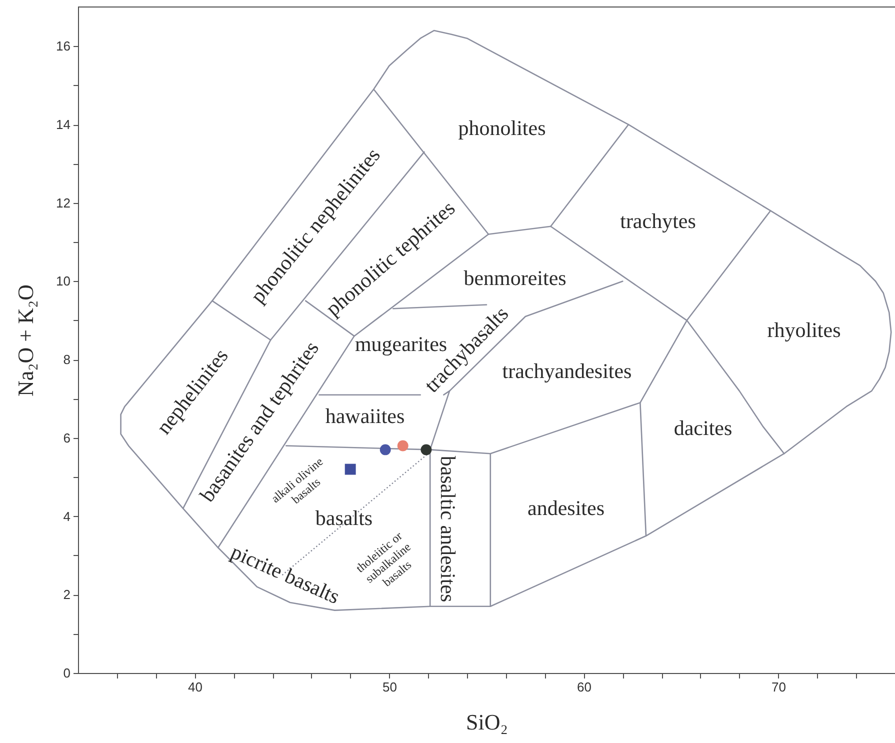  Describe the element at coordinates (66, 673) in the screenshot. I see `y-tick-label: 0` at that location.